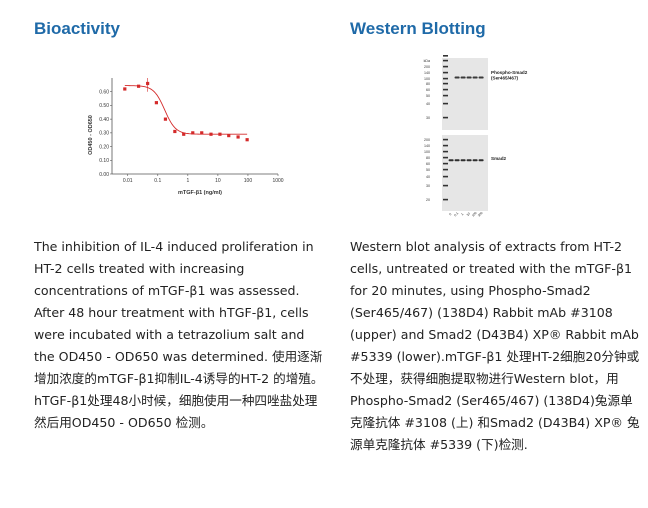 Image resolution: width=648 pixels, height=508 pixels. I want to click on upper-membrane, so click(465, 94).